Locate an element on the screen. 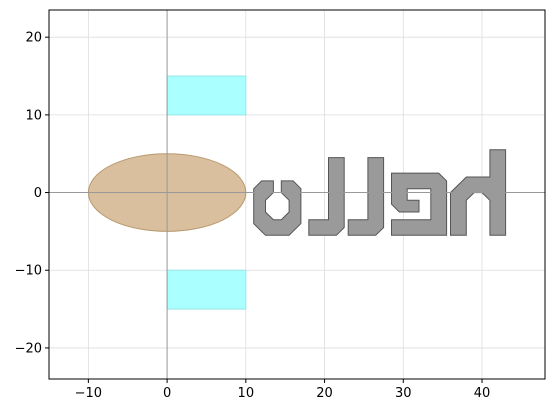  x-tick-label: 0 is located at coordinates (167, 393).